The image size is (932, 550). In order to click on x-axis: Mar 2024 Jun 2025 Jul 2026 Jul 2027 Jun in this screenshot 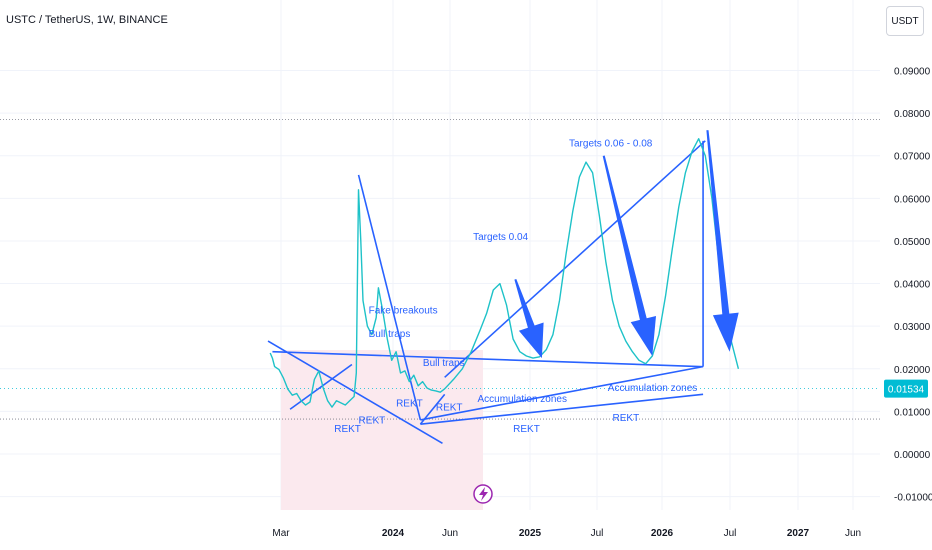, I will do `click(566, 533)`.